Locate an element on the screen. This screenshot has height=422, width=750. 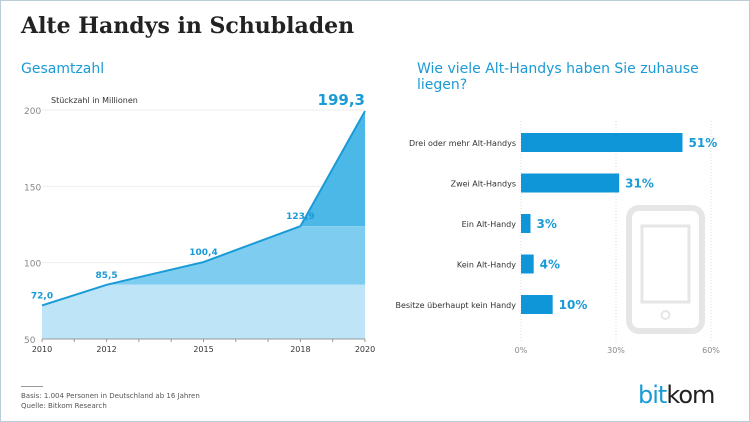
data-label: 100,4 is located at coordinates (203, 253).